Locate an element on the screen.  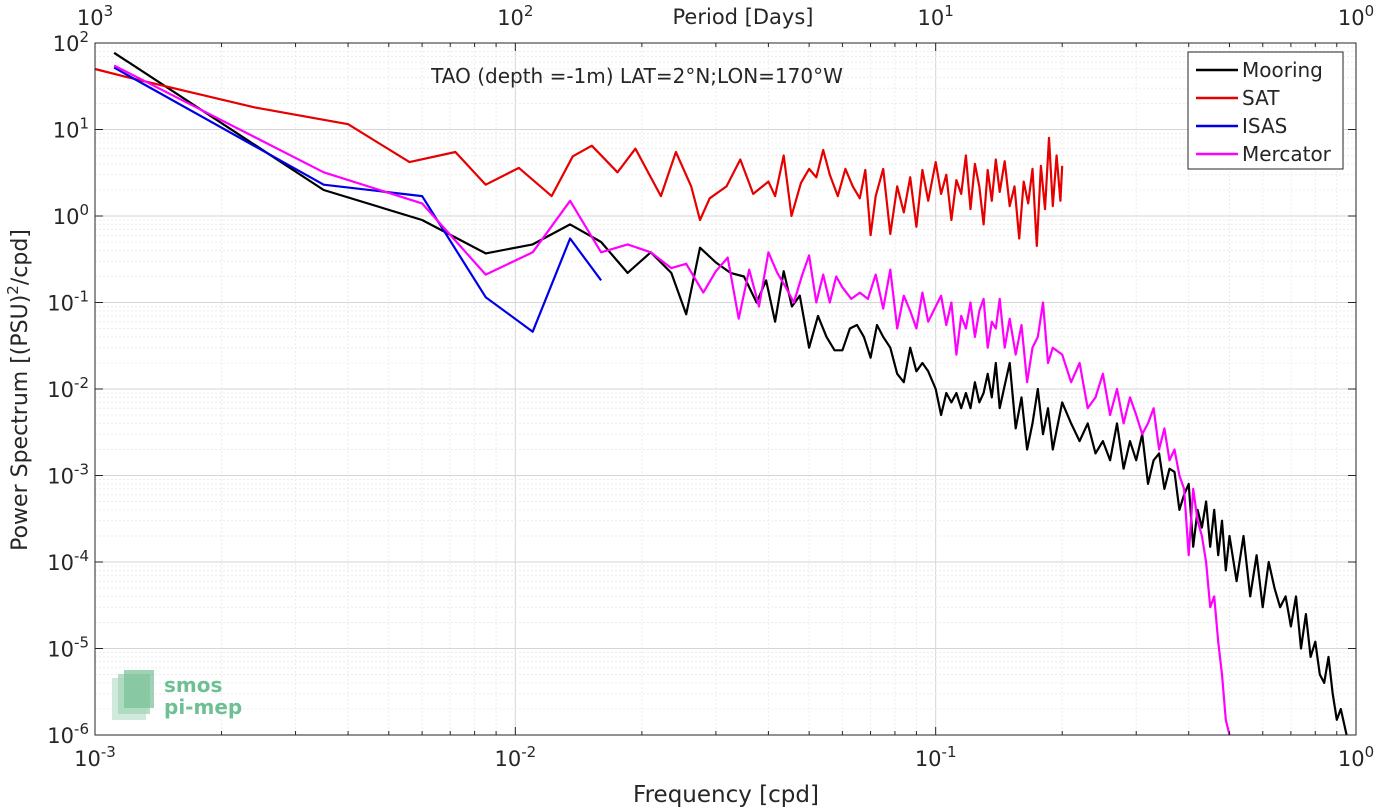
legend-box is located at coordinates (1265, 110).